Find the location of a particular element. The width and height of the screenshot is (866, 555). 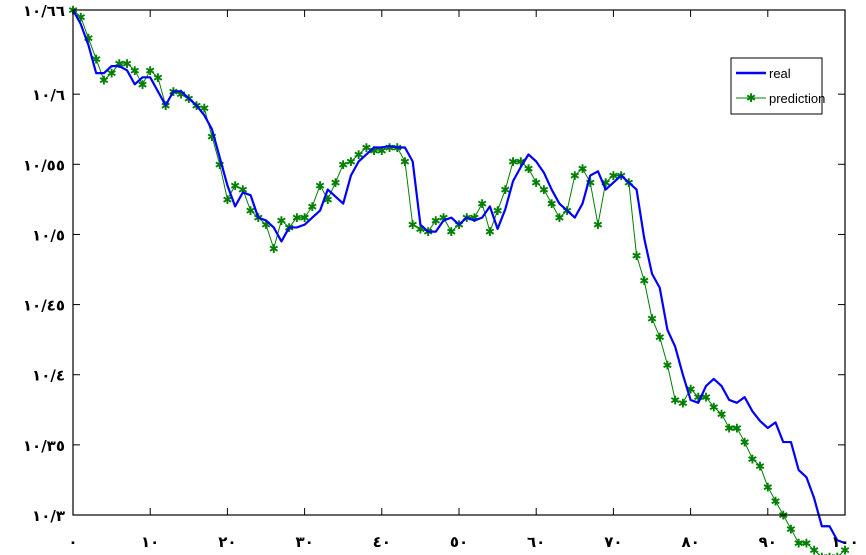

x-tick-label: ٧٠ is located at coordinates (613, 542).